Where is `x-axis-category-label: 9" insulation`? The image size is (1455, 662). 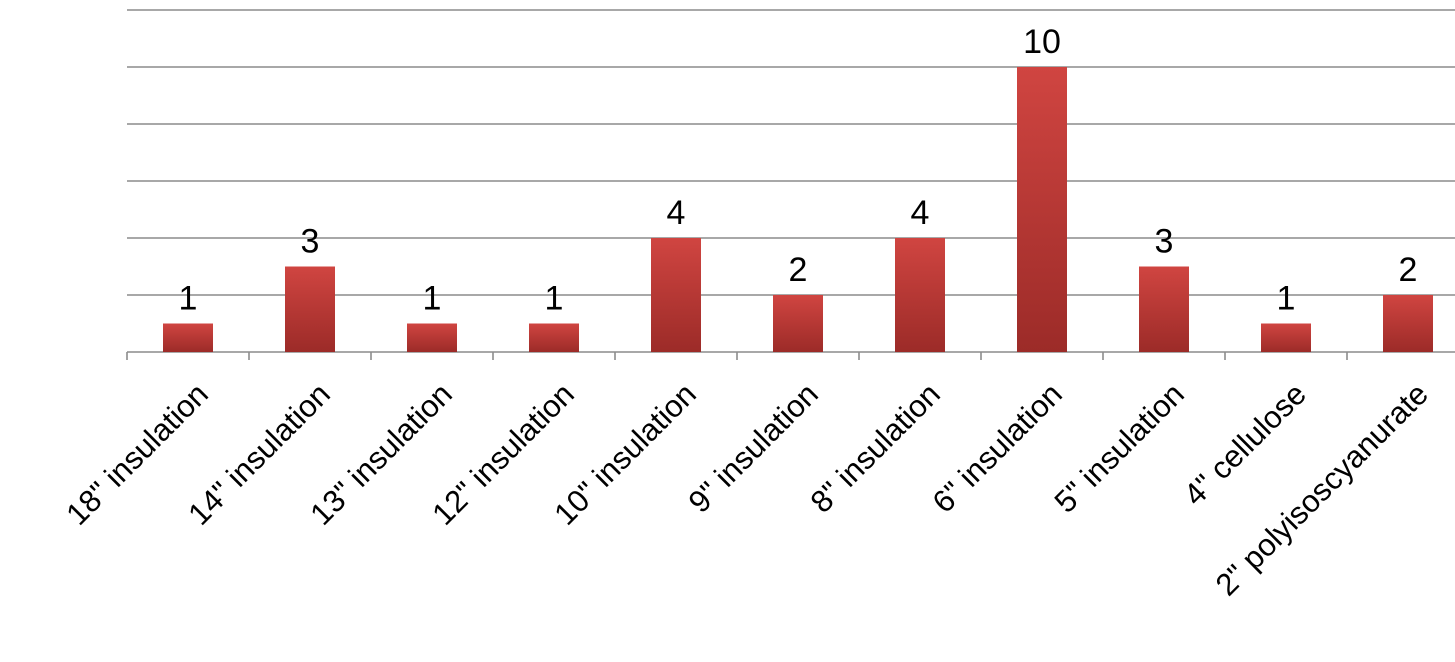 x-axis-category-label: 9" insulation is located at coordinates (753, 447).